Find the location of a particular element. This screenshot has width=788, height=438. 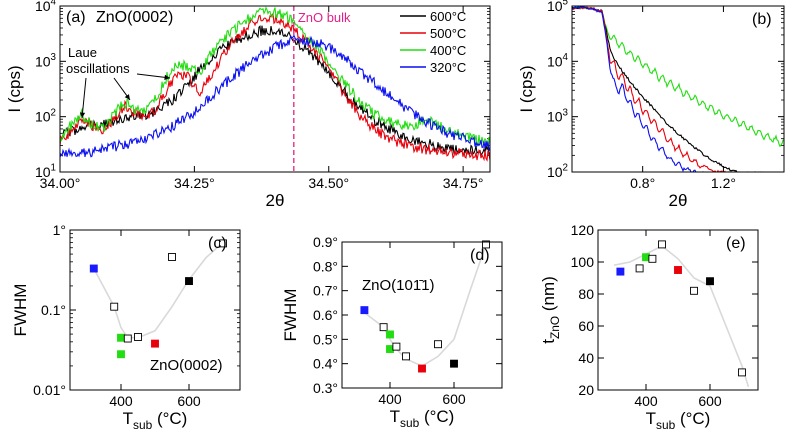

y-tick-label: 0.3° is located at coordinates (325, 388).